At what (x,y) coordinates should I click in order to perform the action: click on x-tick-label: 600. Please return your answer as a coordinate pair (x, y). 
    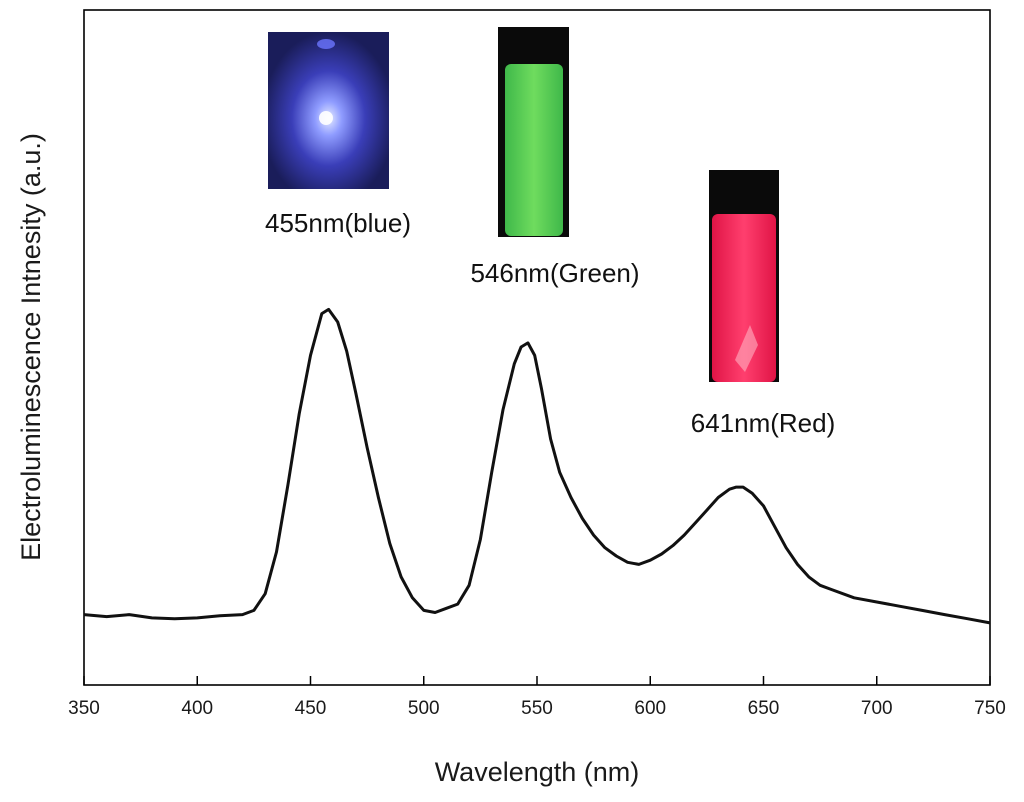
    Looking at the image, I should click on (650, 708).